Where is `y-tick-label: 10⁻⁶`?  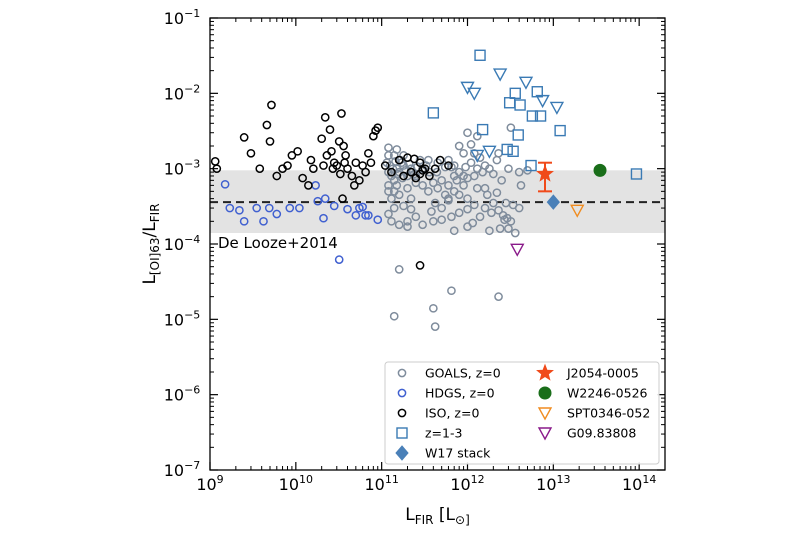 y-tick-label: 10⁻⁶ is located at coordinates (182, 394).